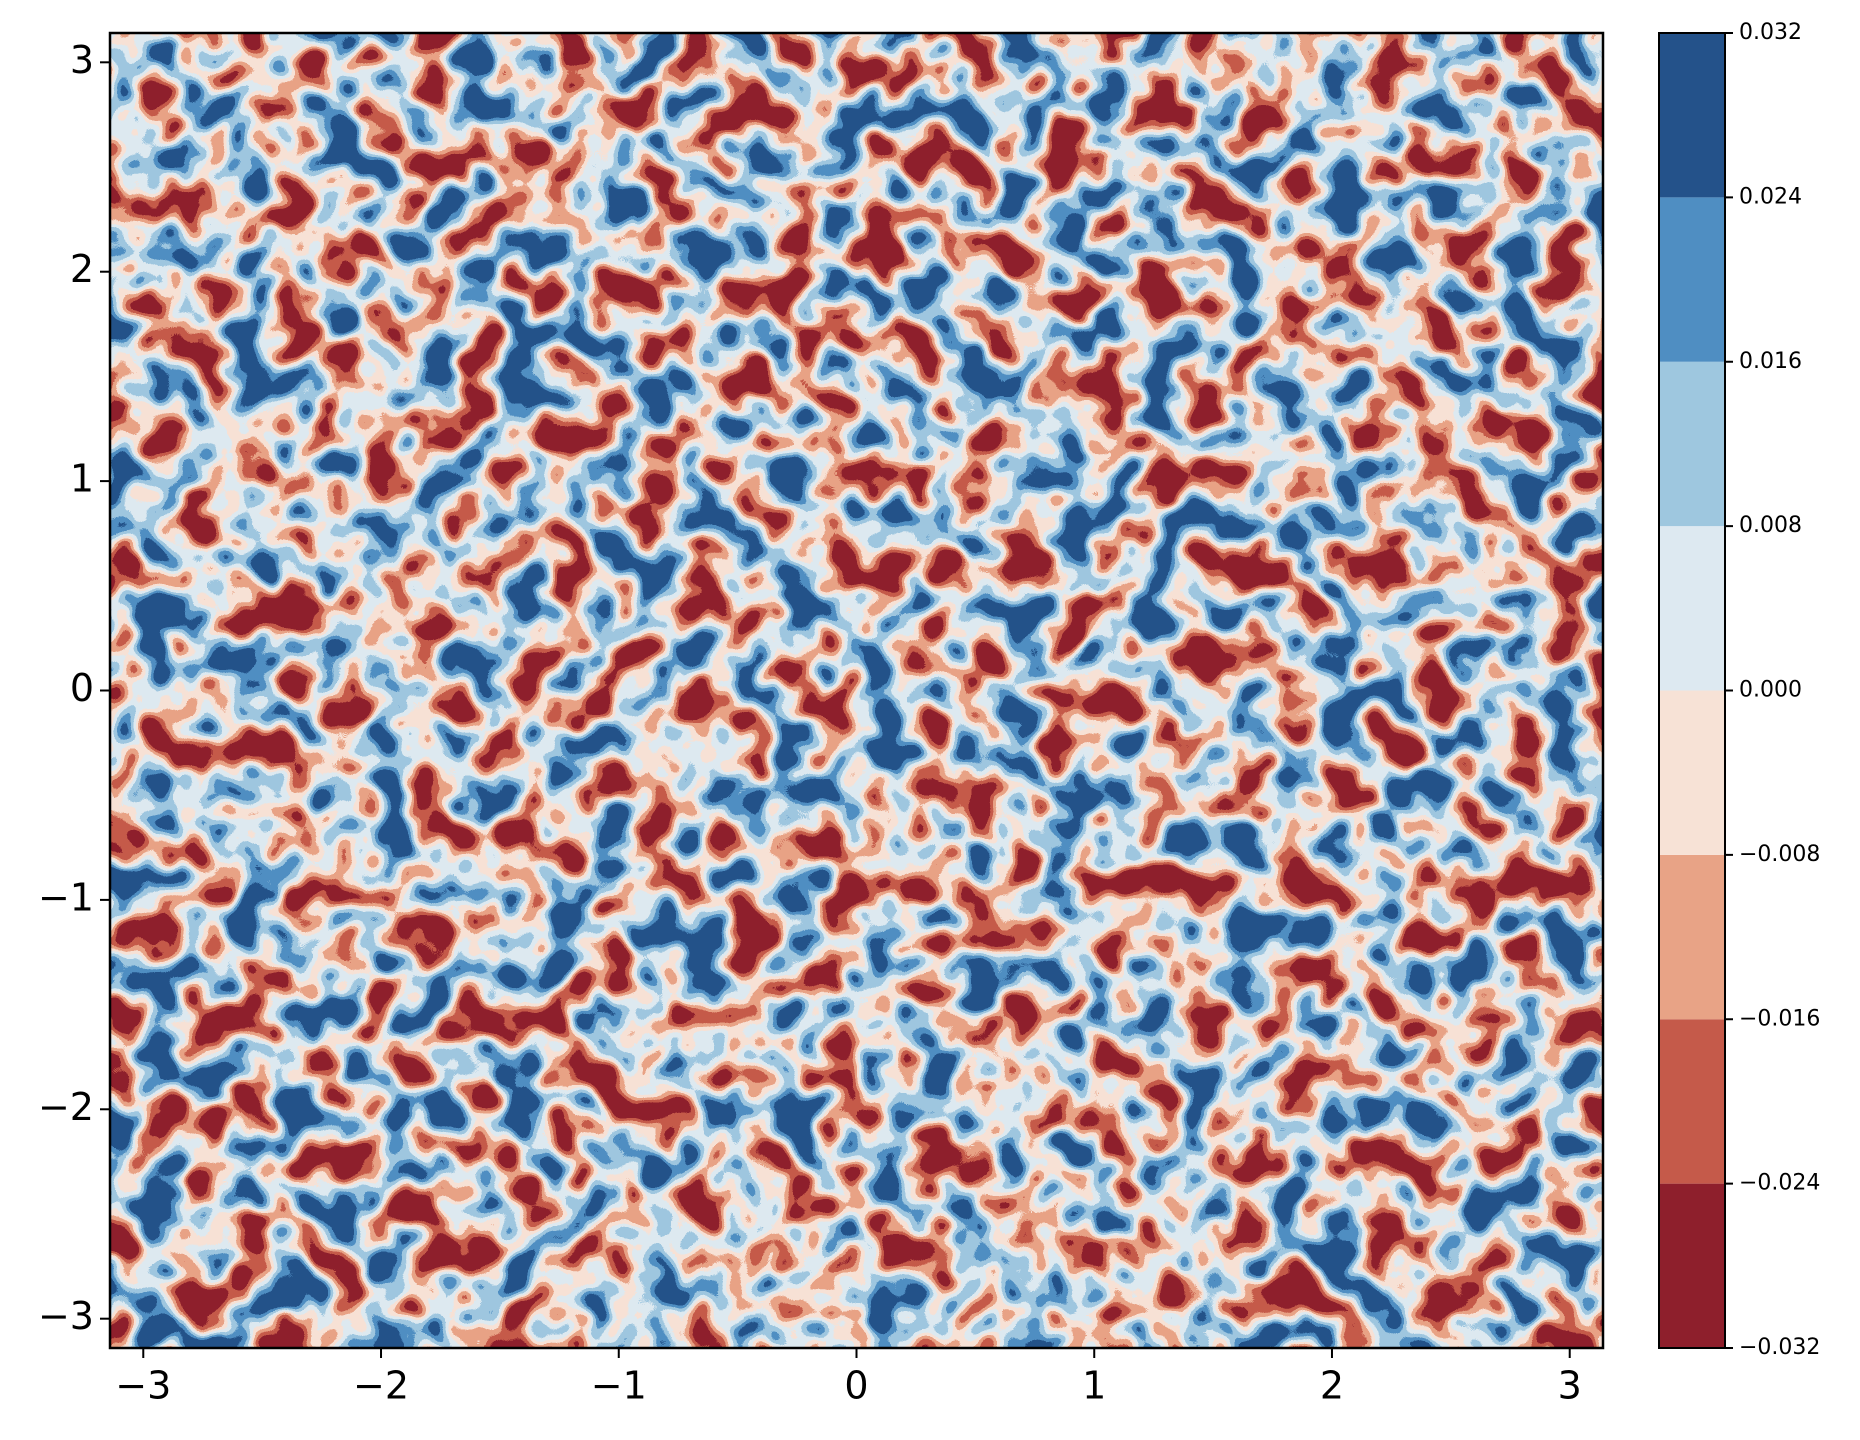  Describe the element at coordinates (1779, 854) in the screenshot. I see `colorbar-tick-label: −0.008` at that location.